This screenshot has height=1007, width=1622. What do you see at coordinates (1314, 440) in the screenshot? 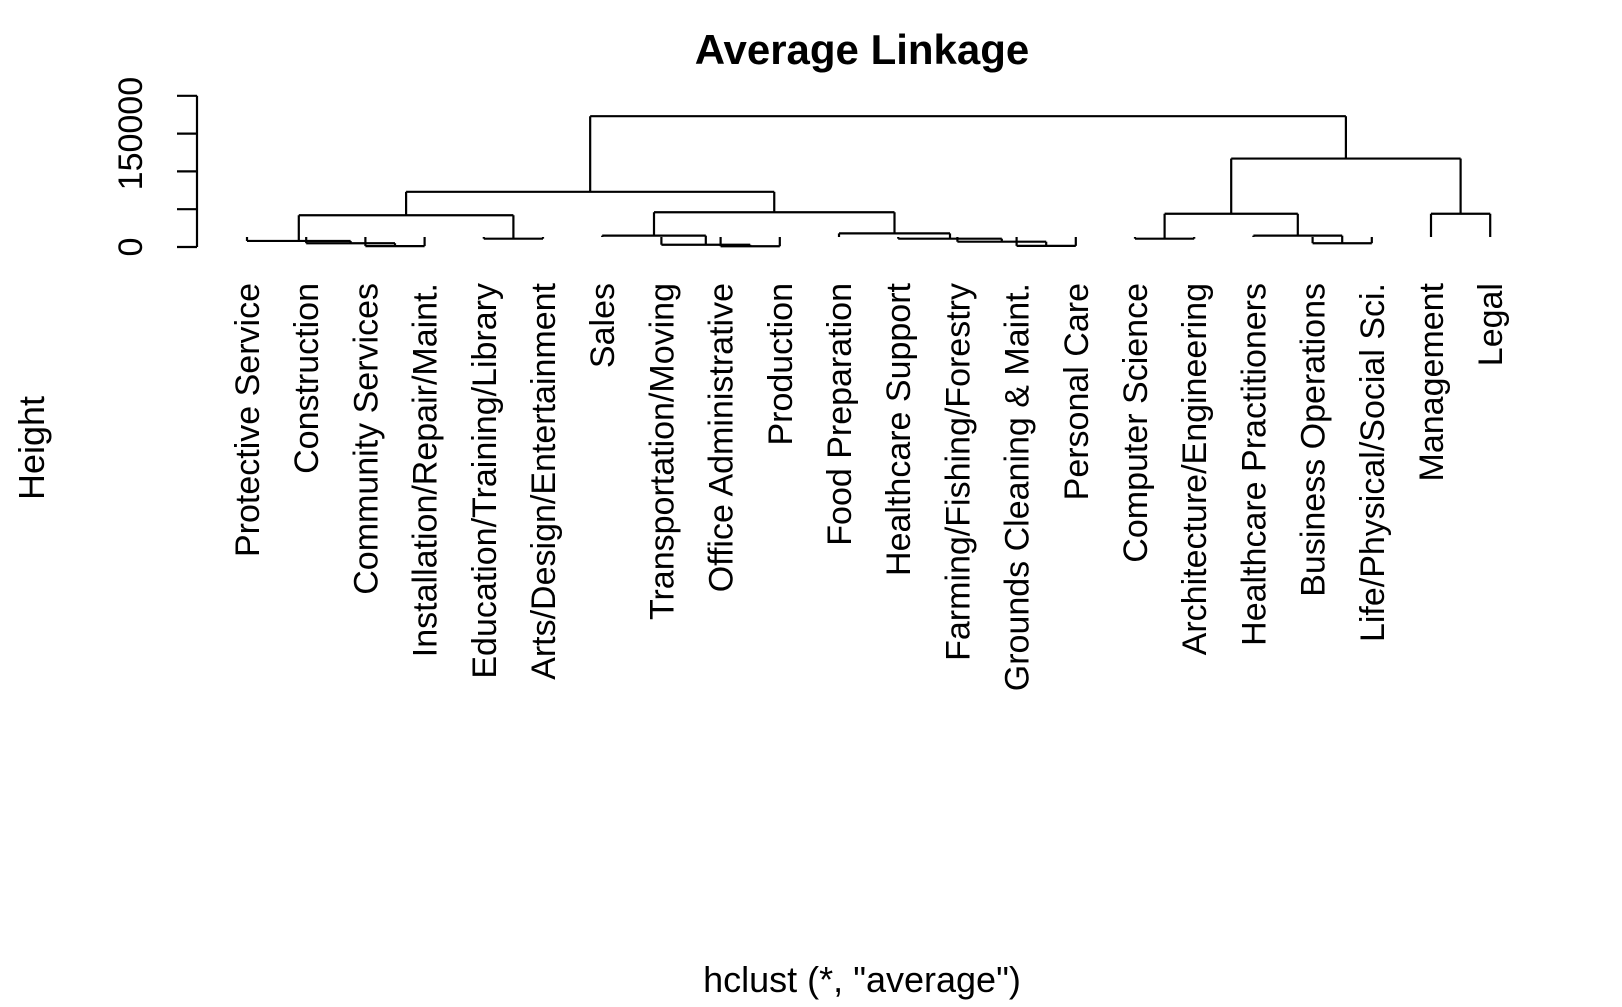
I see `leaf-label: Business Operations` at bounding box center [1314, 440].